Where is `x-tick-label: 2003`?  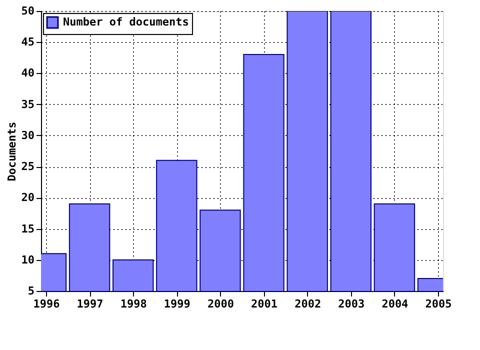 x-tick-label: 2003 is located at coordinates (351, 304).